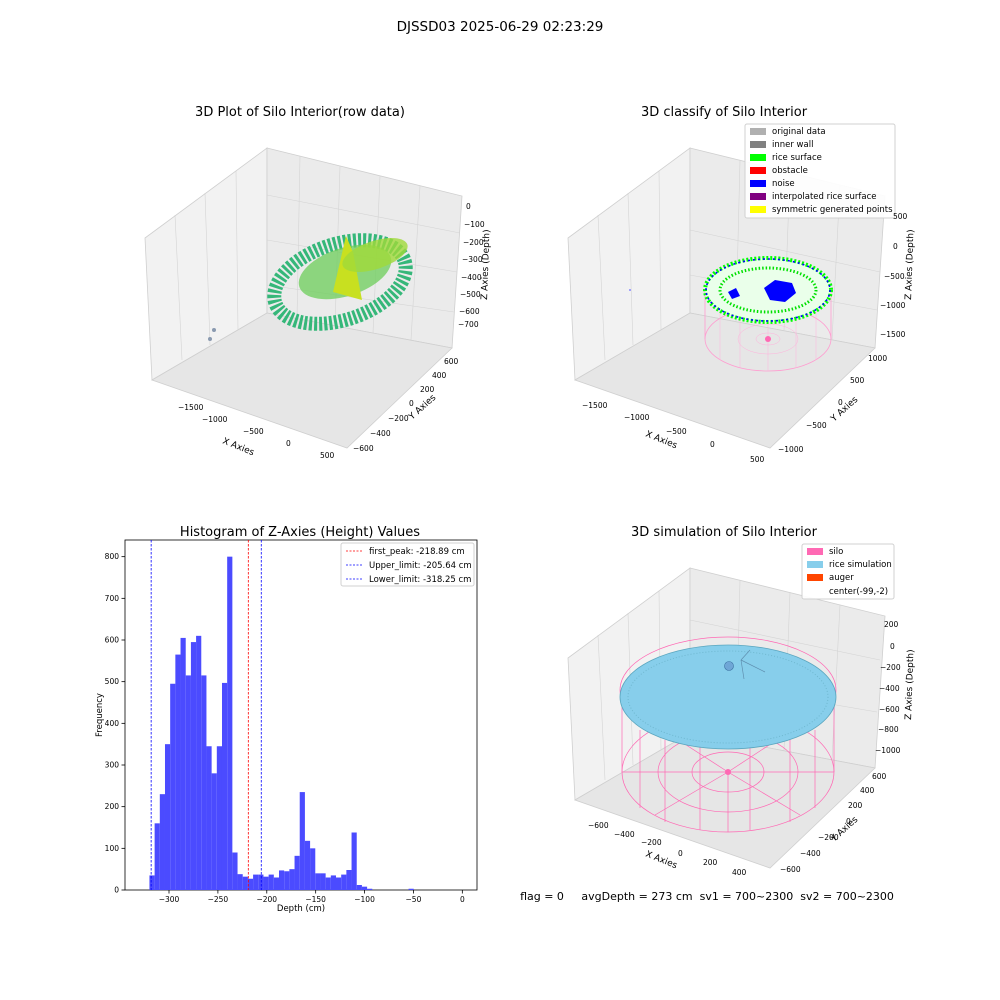  What do you see at coordinates (300, 112) in the screenshot?
I see `raw-title: 3D Plot of Silo Interior(row data)` at bounding box center [300, 112].